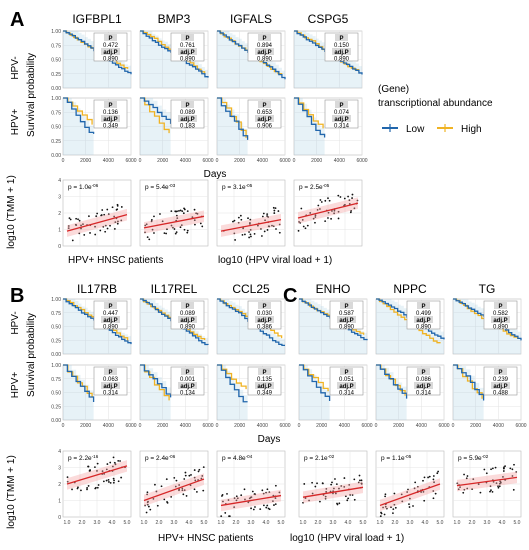 Image resolution: width=529 pixels, height=550 pixels. What do you see at coordinates (155, 382) in the screenshot?
I see `km-curve-high` at bounding box center [155, 382].